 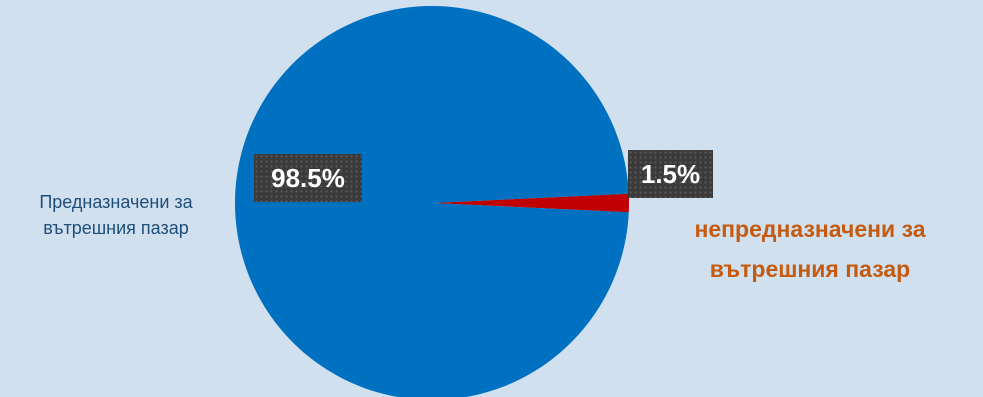 What do you see at coordinates (116, 228) in the screenshot?
I see `category-label-domestic-line2: вътрешния пазар` at bounding box center [116, 228].